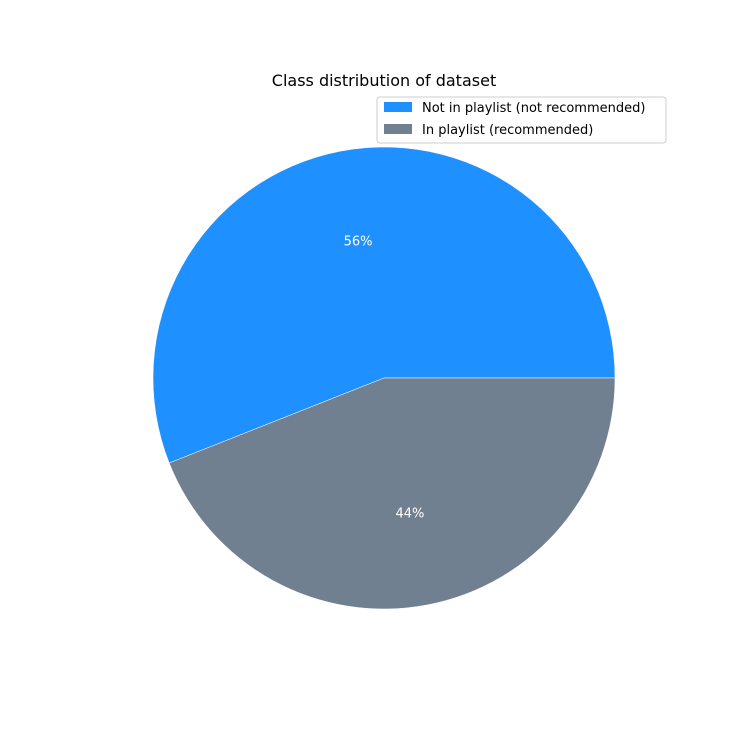 This screenshot has width=750, height=750. What do you see at coordinates (358, 241) in the screenshot?
I see `pie-percent-label-not-in-playlist: 56%` at bounding box center [358, 241].